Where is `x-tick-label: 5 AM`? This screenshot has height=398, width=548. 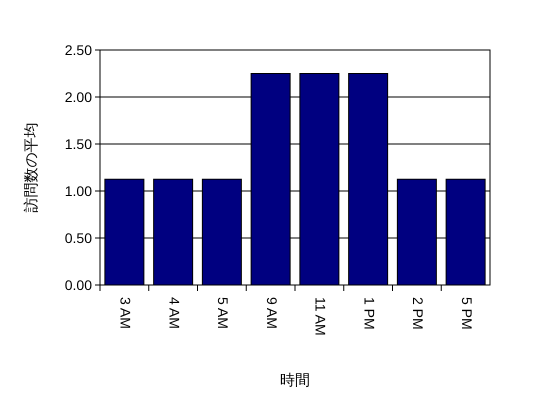 x-tick-label: 5 AM is located at coordinates (223, 313).